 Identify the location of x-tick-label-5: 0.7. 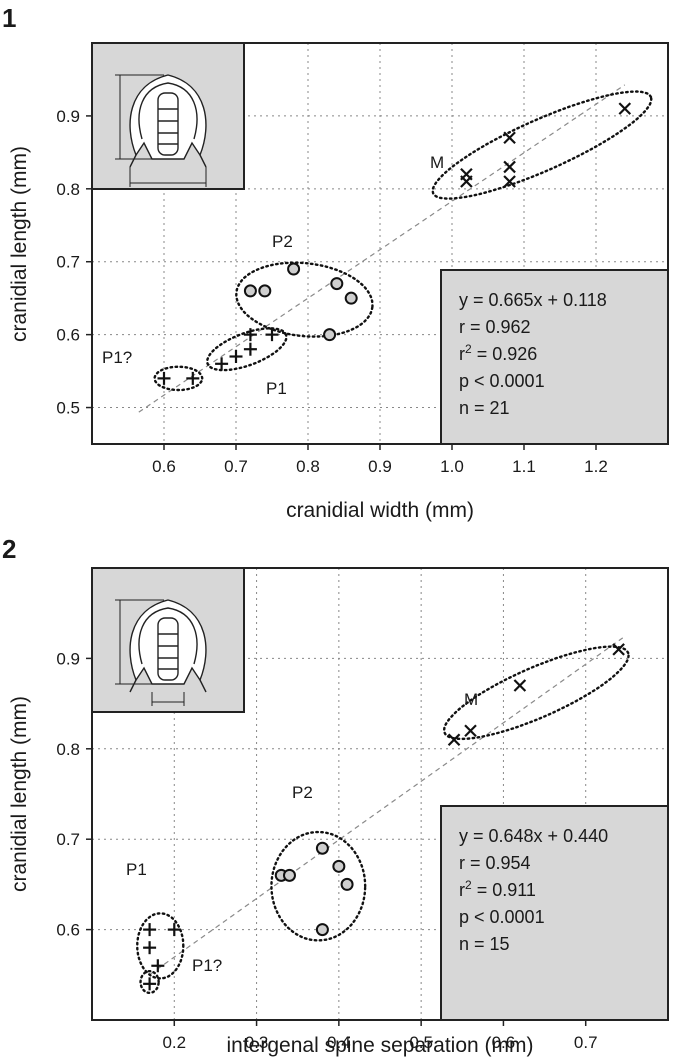
(586, 1042).